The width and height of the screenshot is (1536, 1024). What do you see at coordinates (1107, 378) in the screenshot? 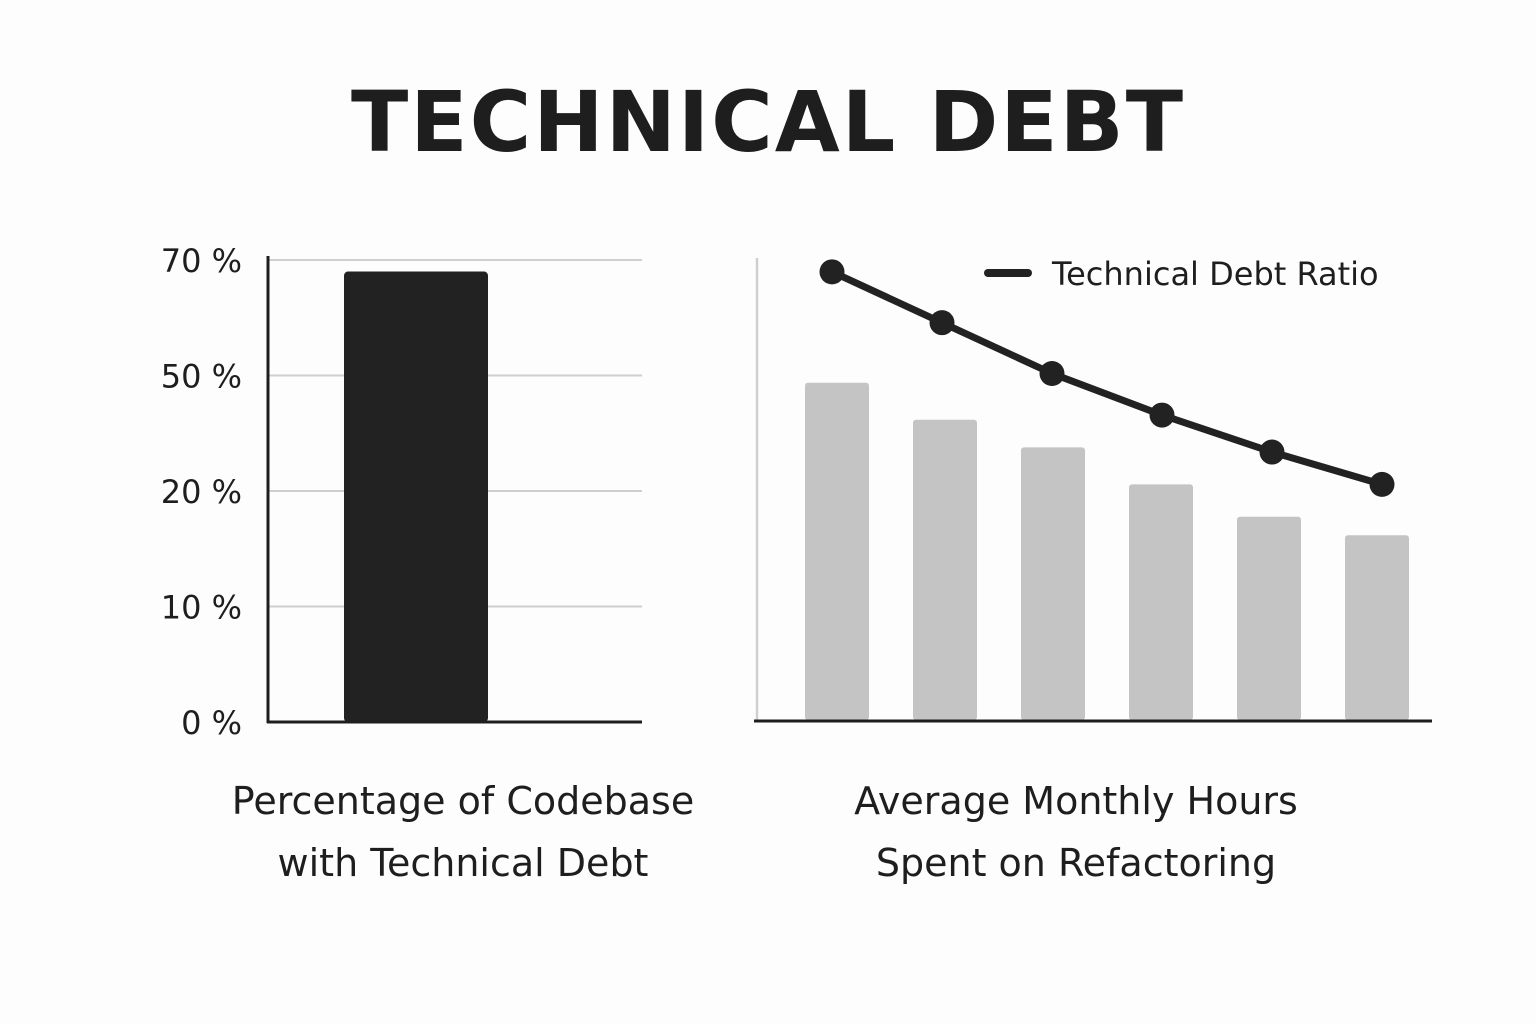
I see `technical-debt-ratio-line` at bounding box center [1107, 378].